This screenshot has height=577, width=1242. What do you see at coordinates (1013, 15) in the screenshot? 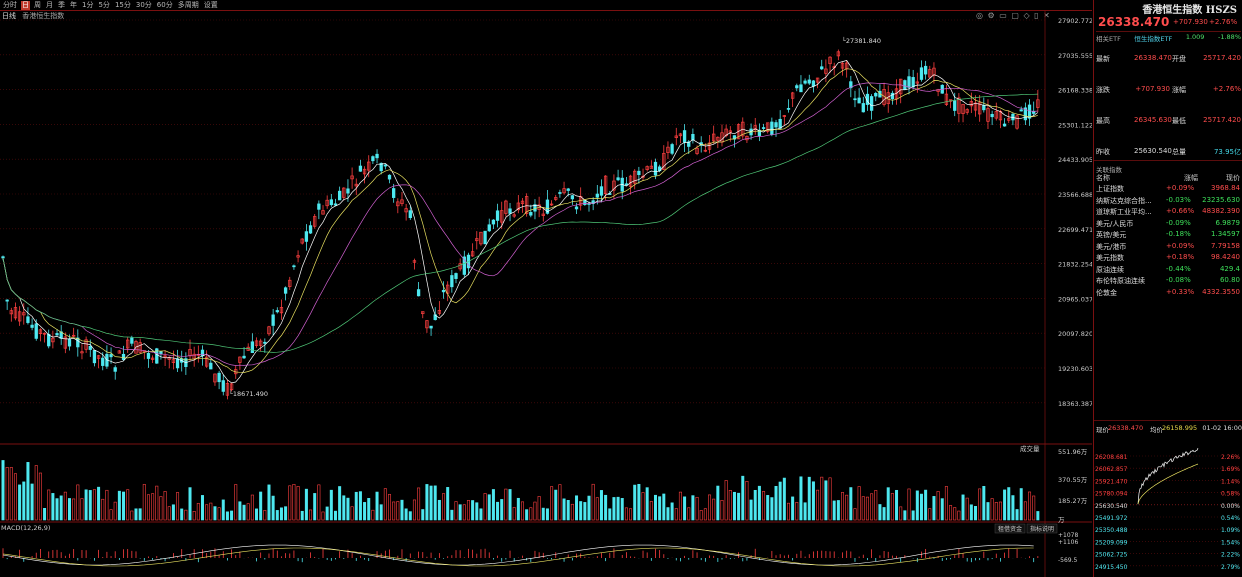
I see `window-control-icons: ◎ ⚙ ▭ ▢ ◇ ▯ ✕` at bounding box center [1013, 15].